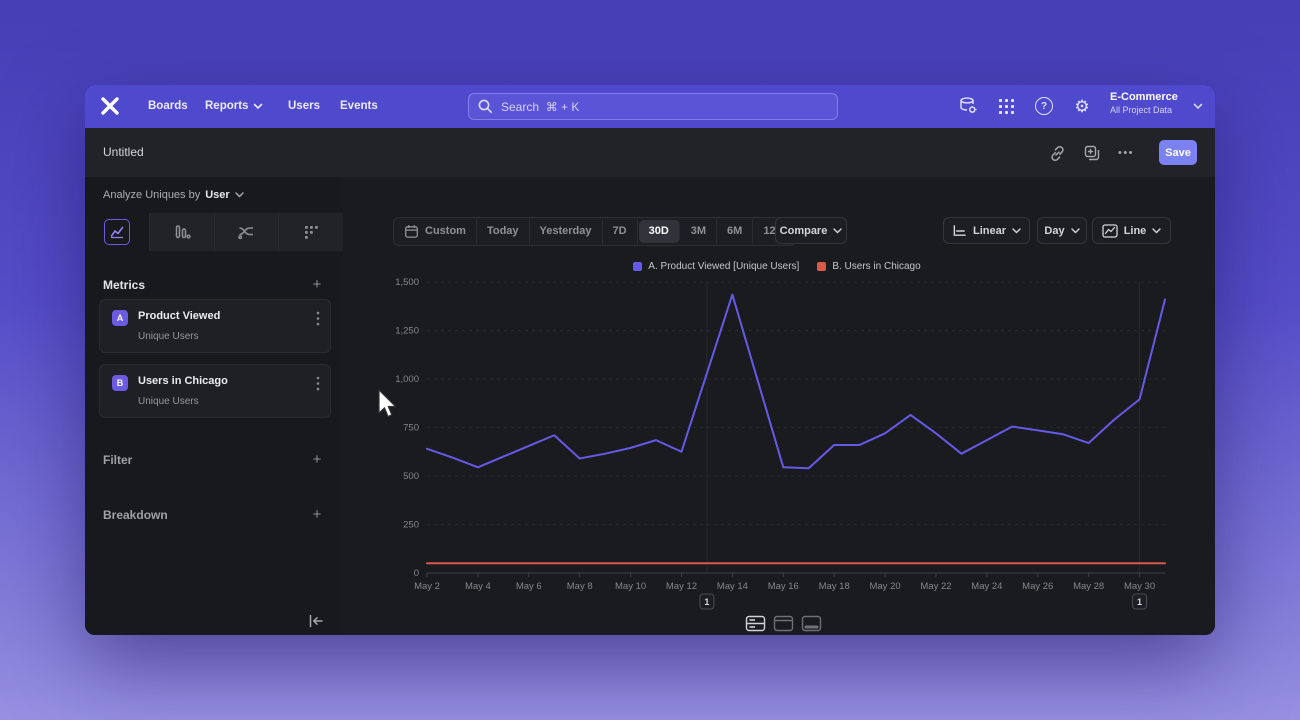 Image resolution: width=1300 pixels, height=720 pixels. Describe the element at coordinates (120, 383) in the screenshot. I see `metric-badge-b: B` at that location.